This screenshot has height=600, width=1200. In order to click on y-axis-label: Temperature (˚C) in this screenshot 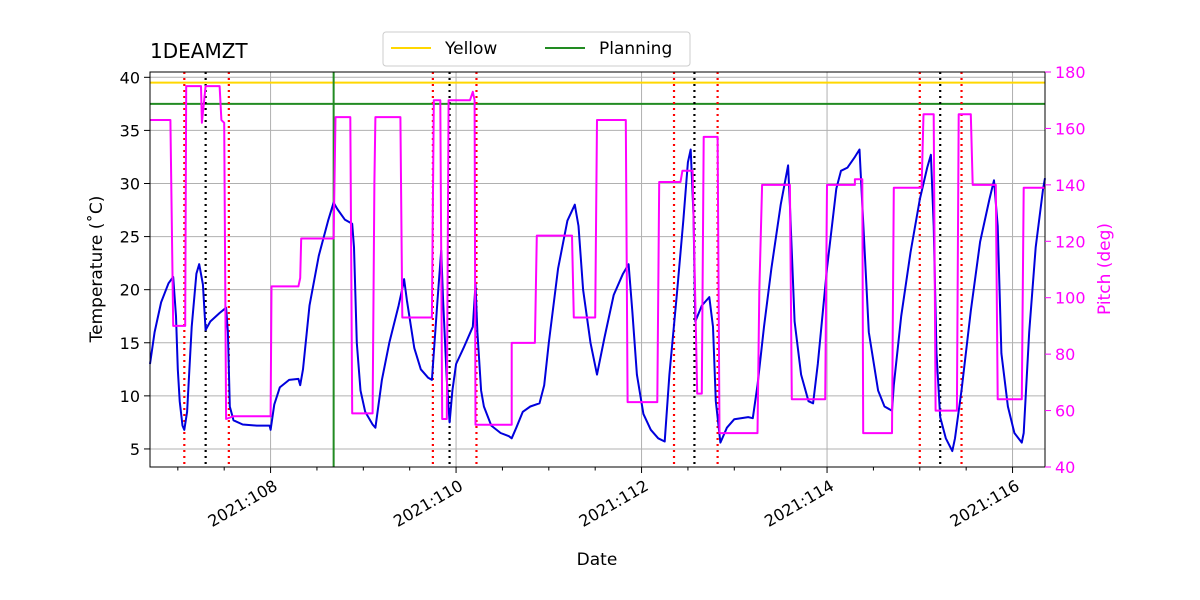, I will do `click(96, 270)`.